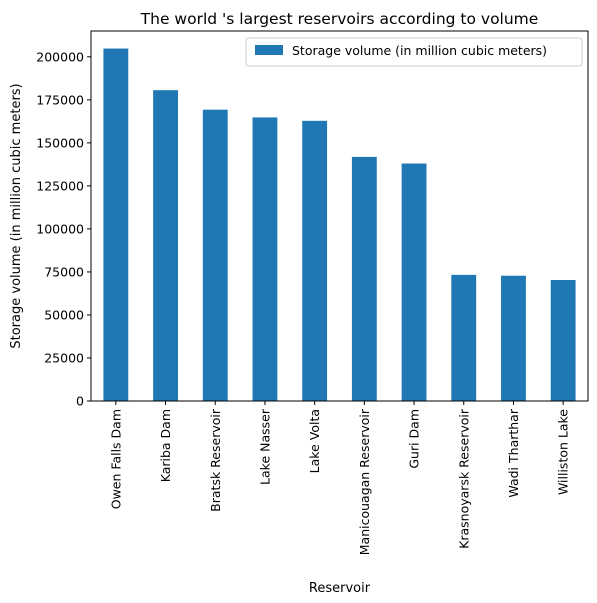  I want to click on x-axis-label: Reservoir, so click(340, 588).